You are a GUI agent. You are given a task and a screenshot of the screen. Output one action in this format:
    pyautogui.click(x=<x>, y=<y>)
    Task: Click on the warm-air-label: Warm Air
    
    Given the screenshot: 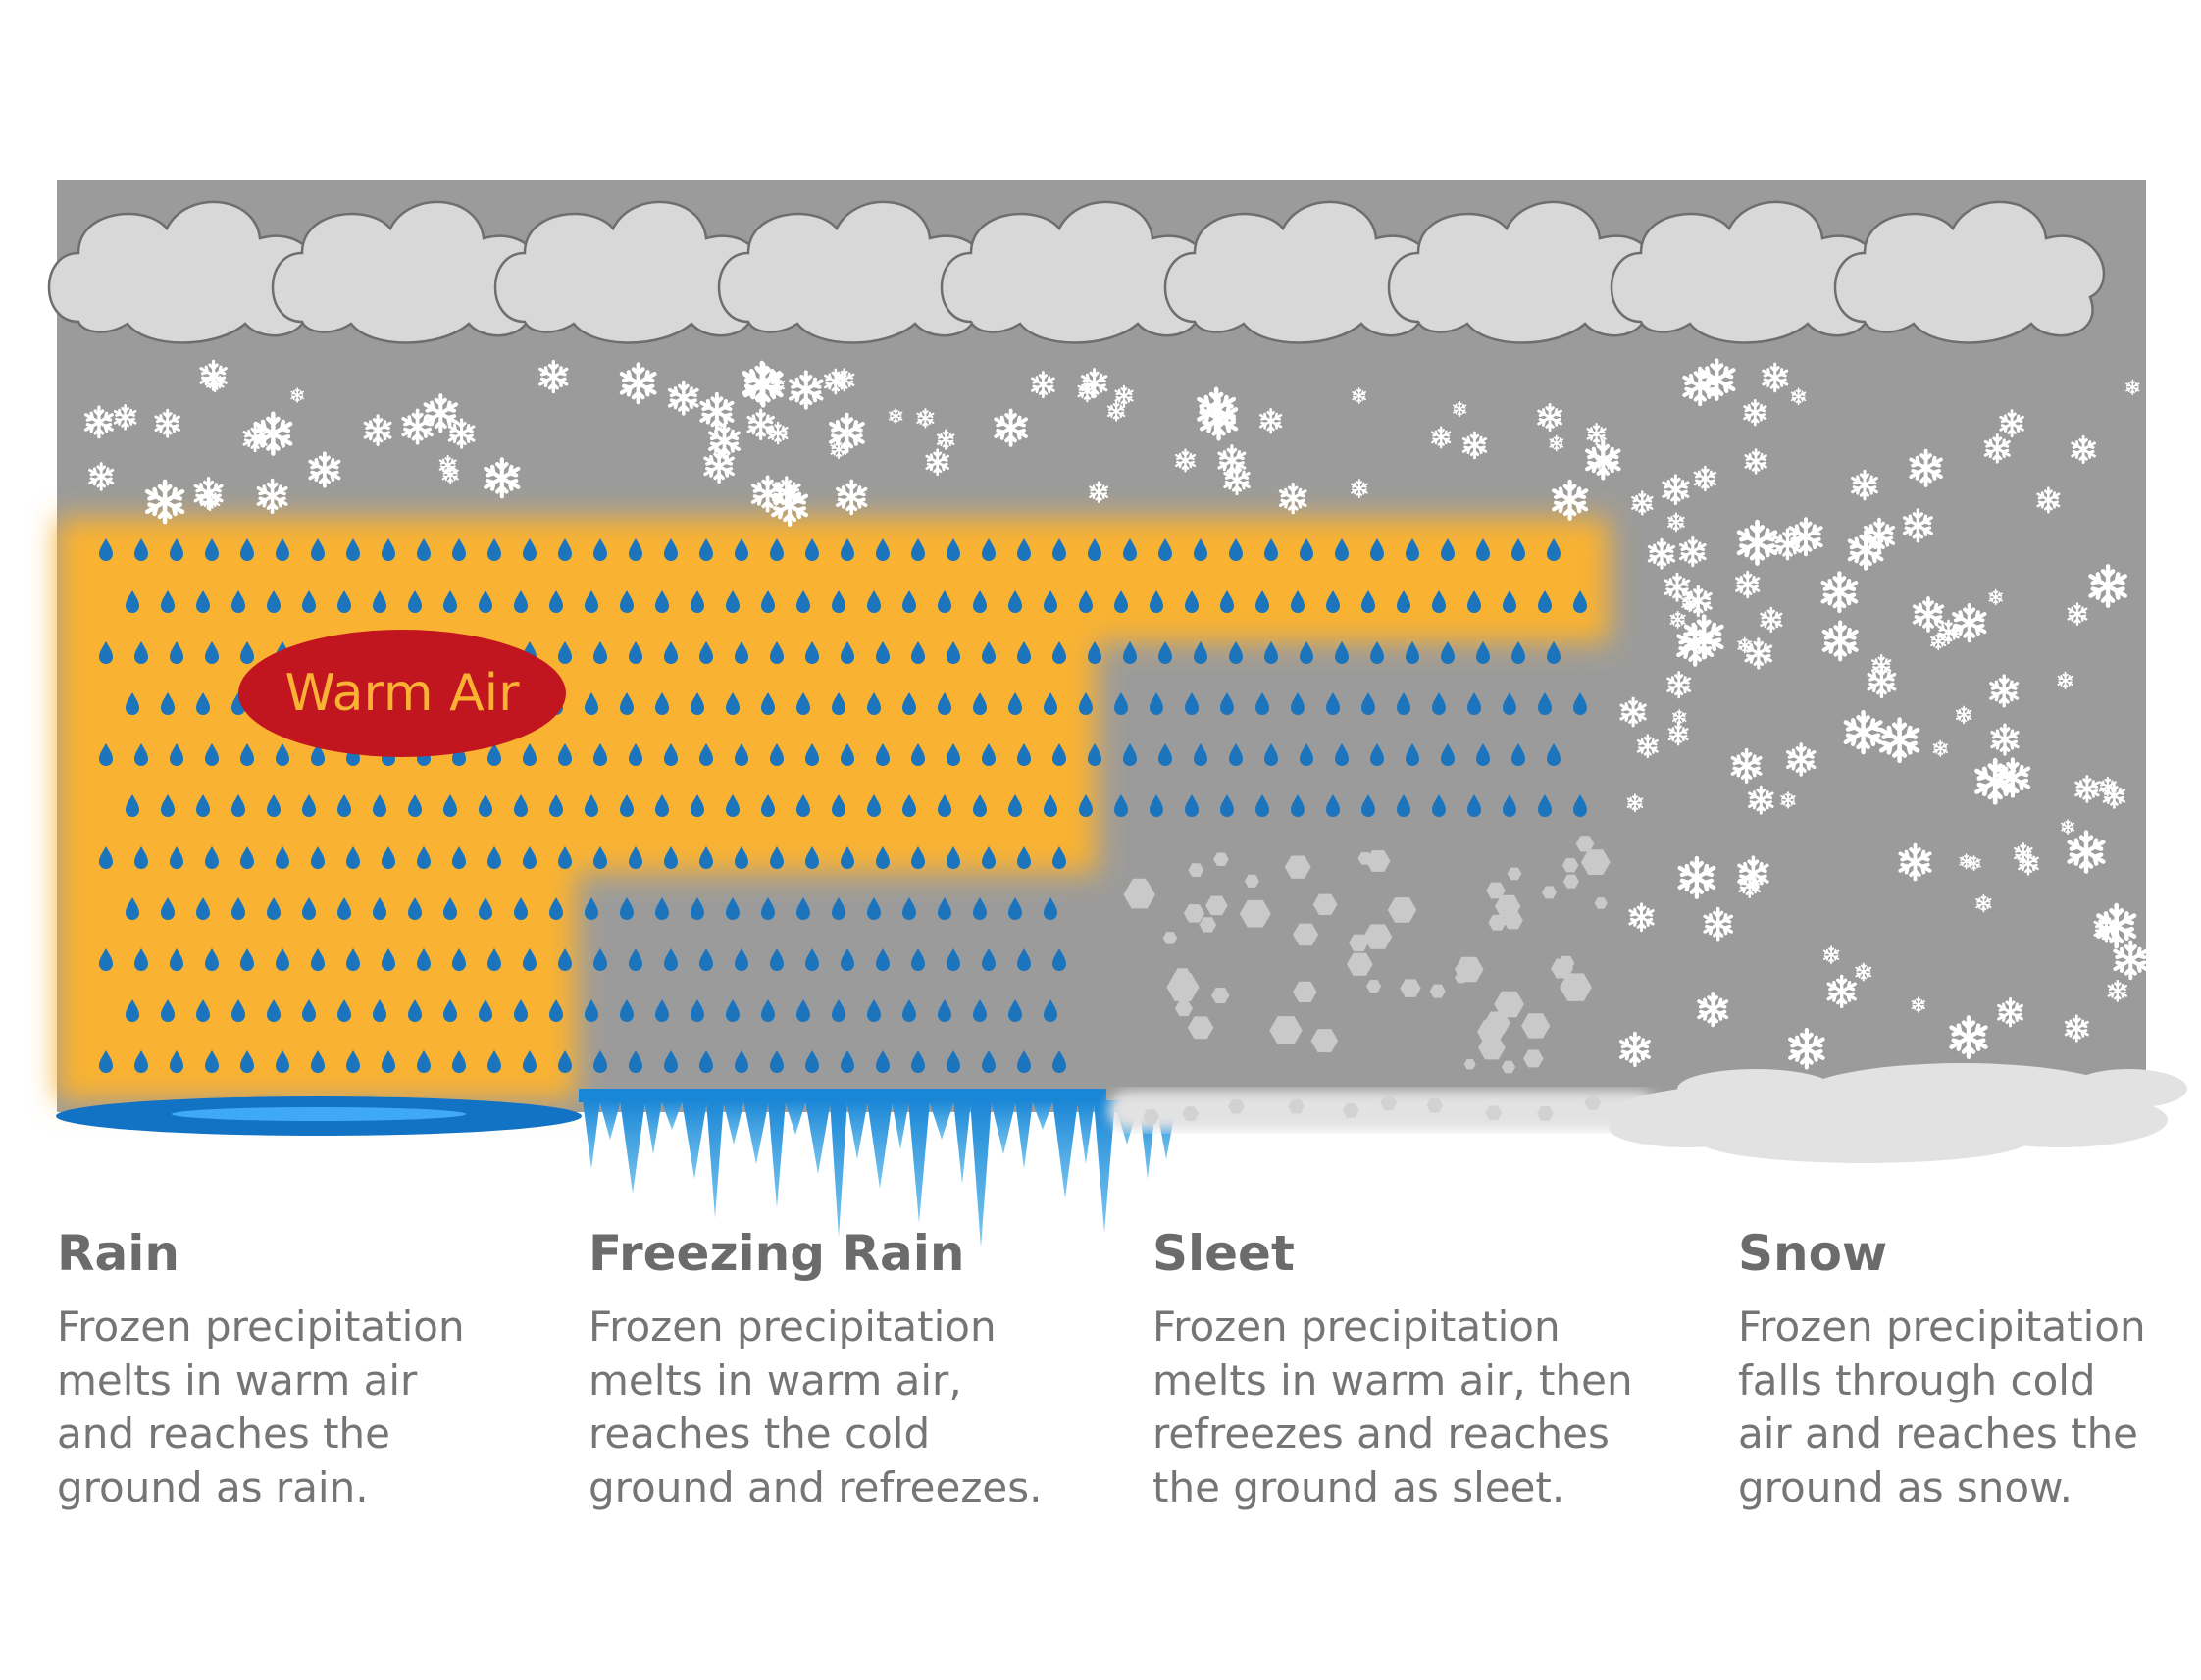 What is the action you would take?
    pyautogui.click(x=402, y=693)
    